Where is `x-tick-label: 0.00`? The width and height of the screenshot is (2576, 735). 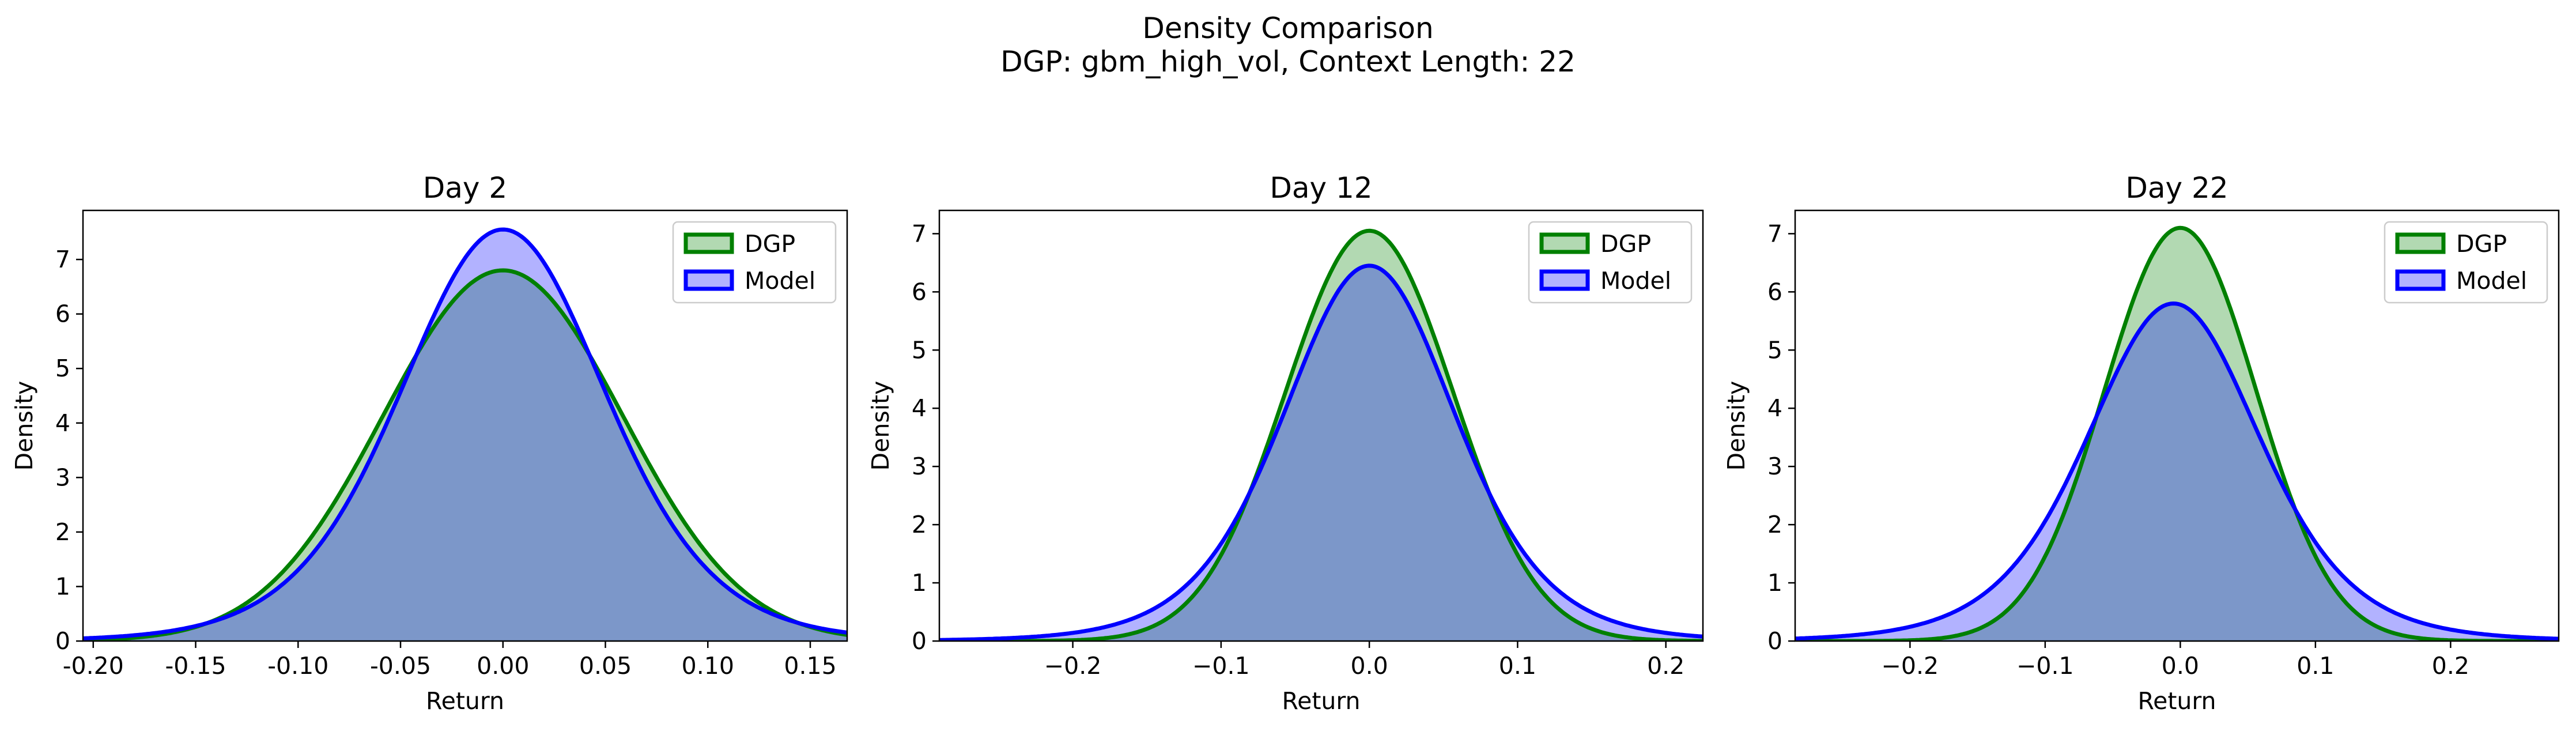
x-tick-label: 0.00 is located at coordinates (503, 666).